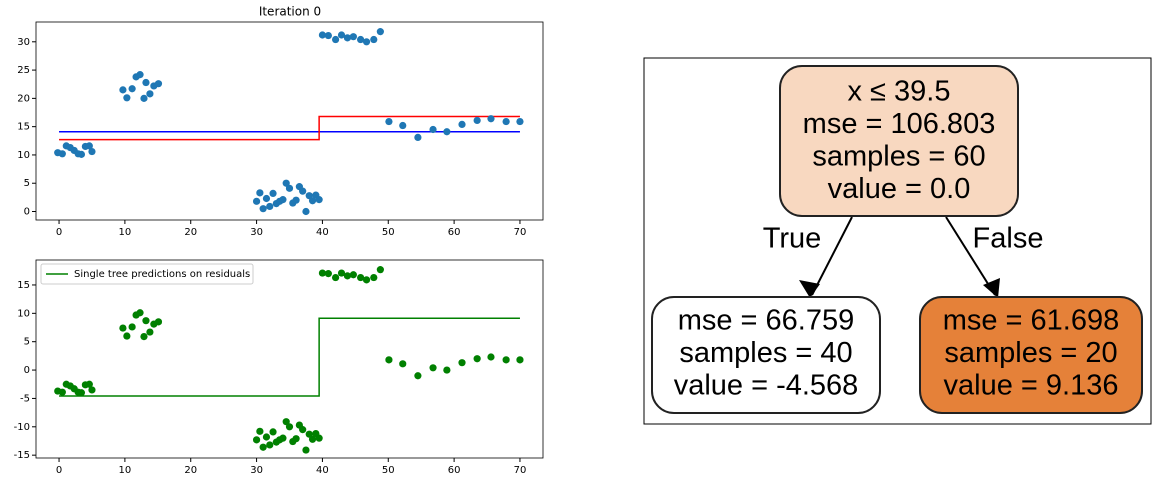  What do you see at coordinates (766, 321) in the screenshot?
I see `node-text: mse = 66.759` at bounding box center [766, 321].